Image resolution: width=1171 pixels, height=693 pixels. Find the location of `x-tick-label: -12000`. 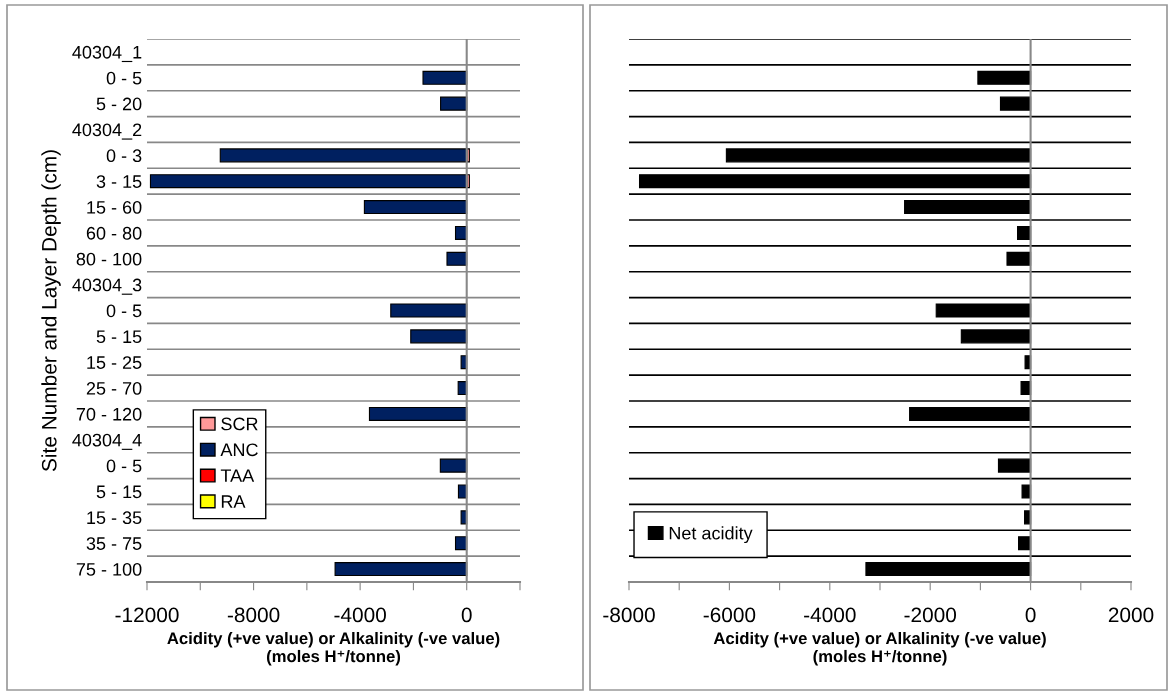

x-tick-label: -12000 is located at coordinates (147, 615).